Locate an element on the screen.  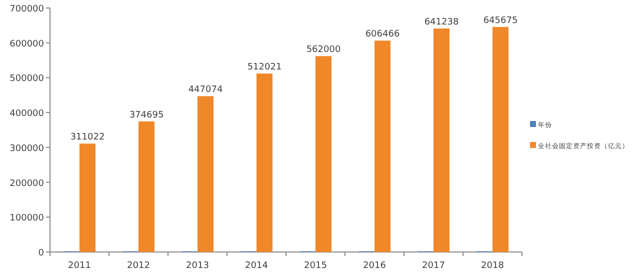
y-tick-label: 500000 is located at coordinates (27, 79).